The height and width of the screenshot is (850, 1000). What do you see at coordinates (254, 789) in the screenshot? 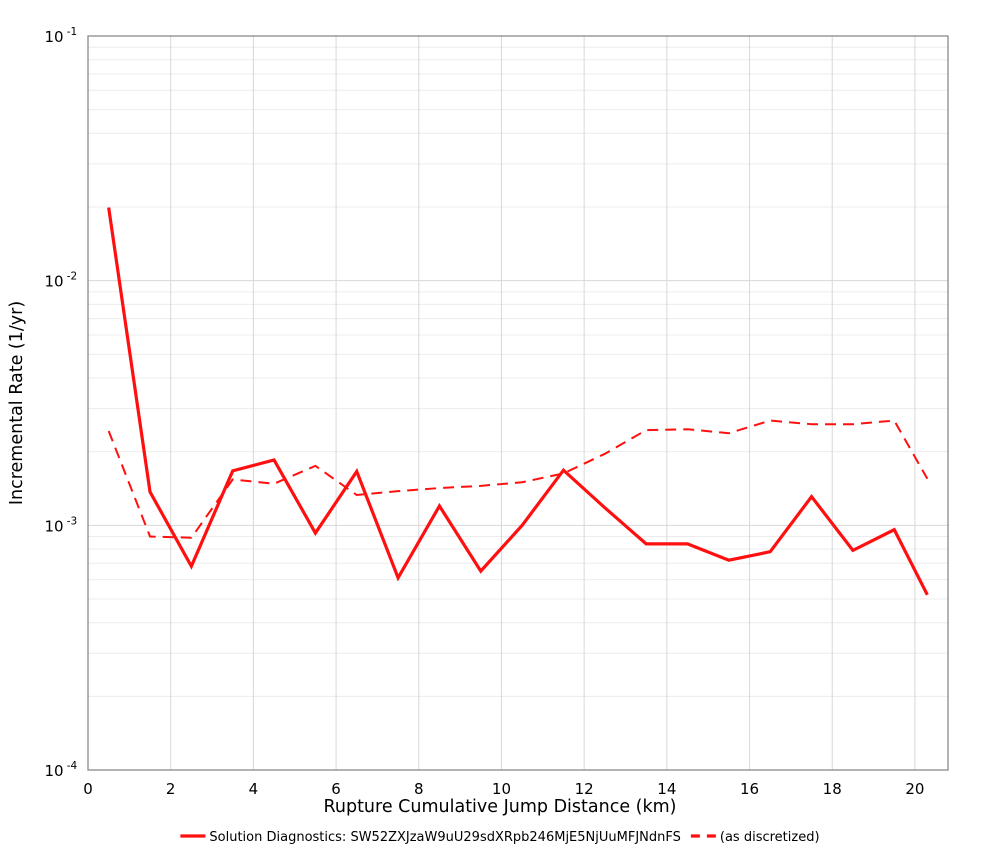
I see `x-tick-label: 4` at bounding box center [254, 789].